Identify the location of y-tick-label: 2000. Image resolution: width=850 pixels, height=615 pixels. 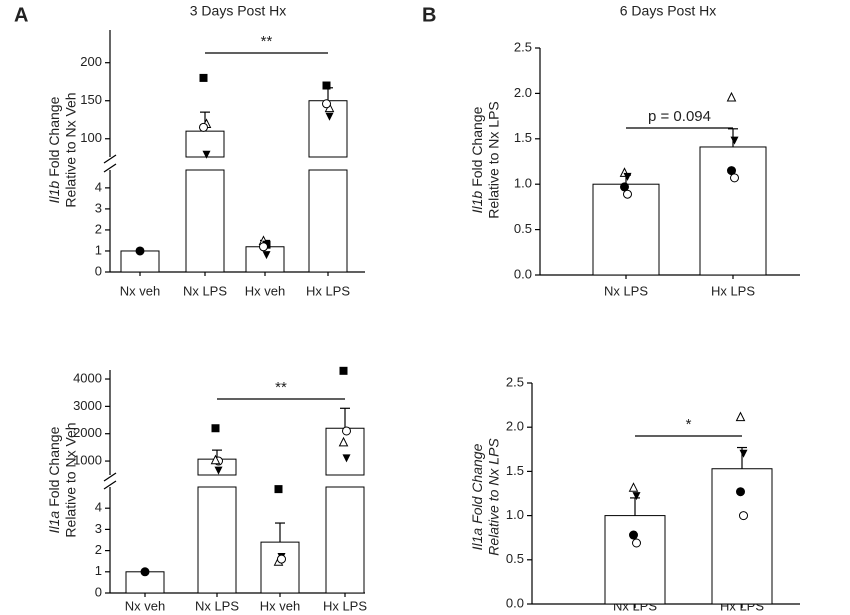
(87, 432).